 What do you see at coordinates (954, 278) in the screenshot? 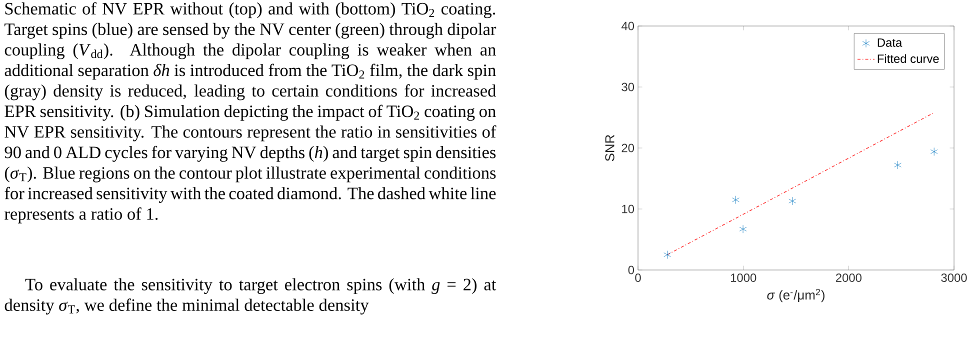
I see `x-tick-label: 3000` at bounding box center [954, 278].